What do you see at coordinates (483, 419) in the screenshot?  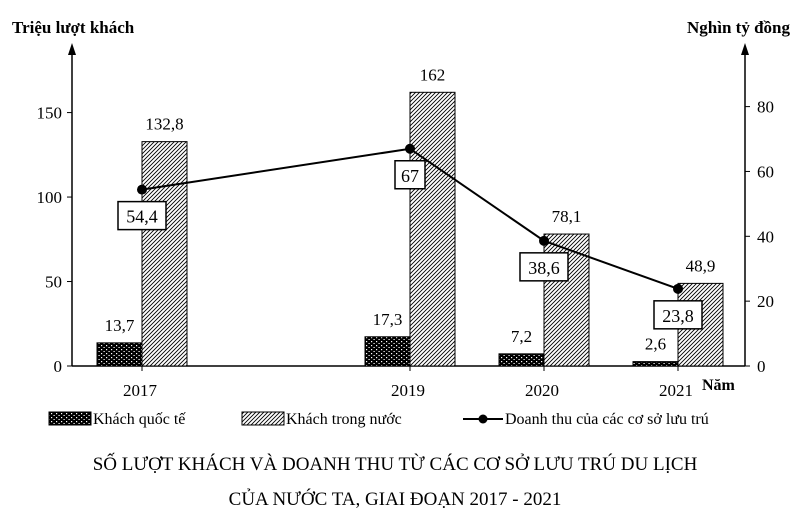 I see `legend-marker-revenue` at bounding box center [483, 419].